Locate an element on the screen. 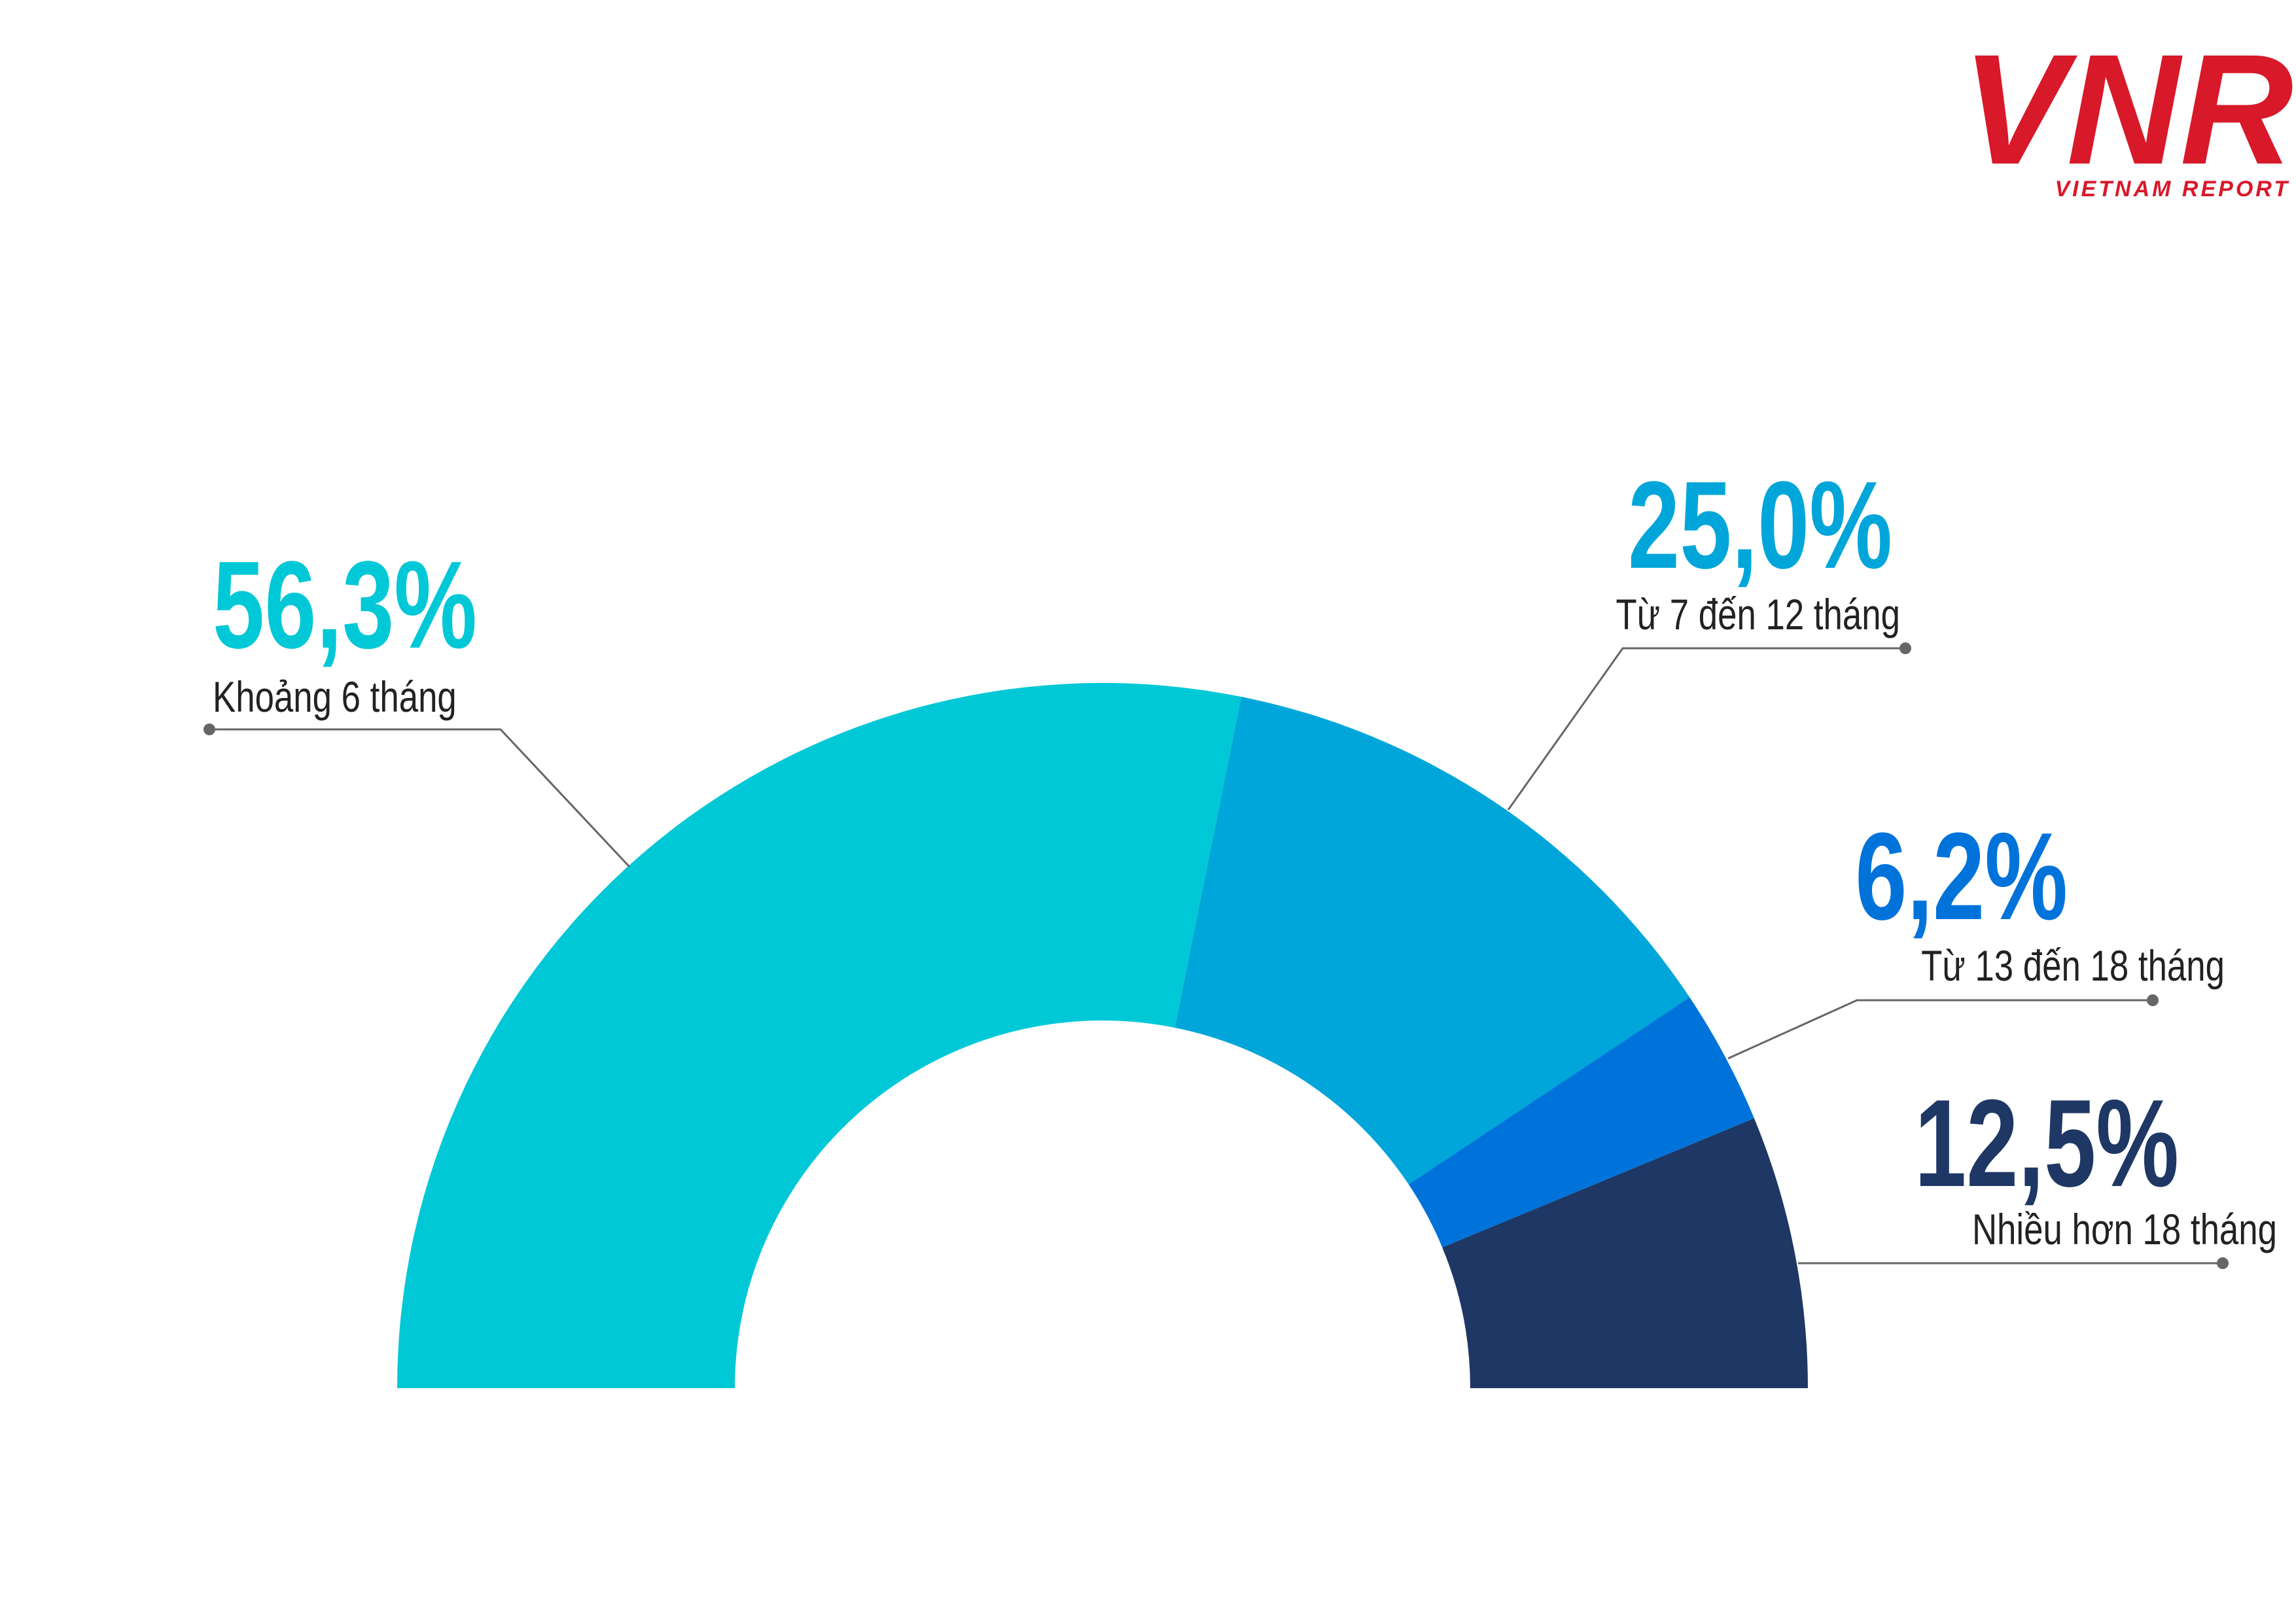 The height and width of the screenshot is (1623, 2296). value-label: 25,0% is located at coordinates (1760, 525).